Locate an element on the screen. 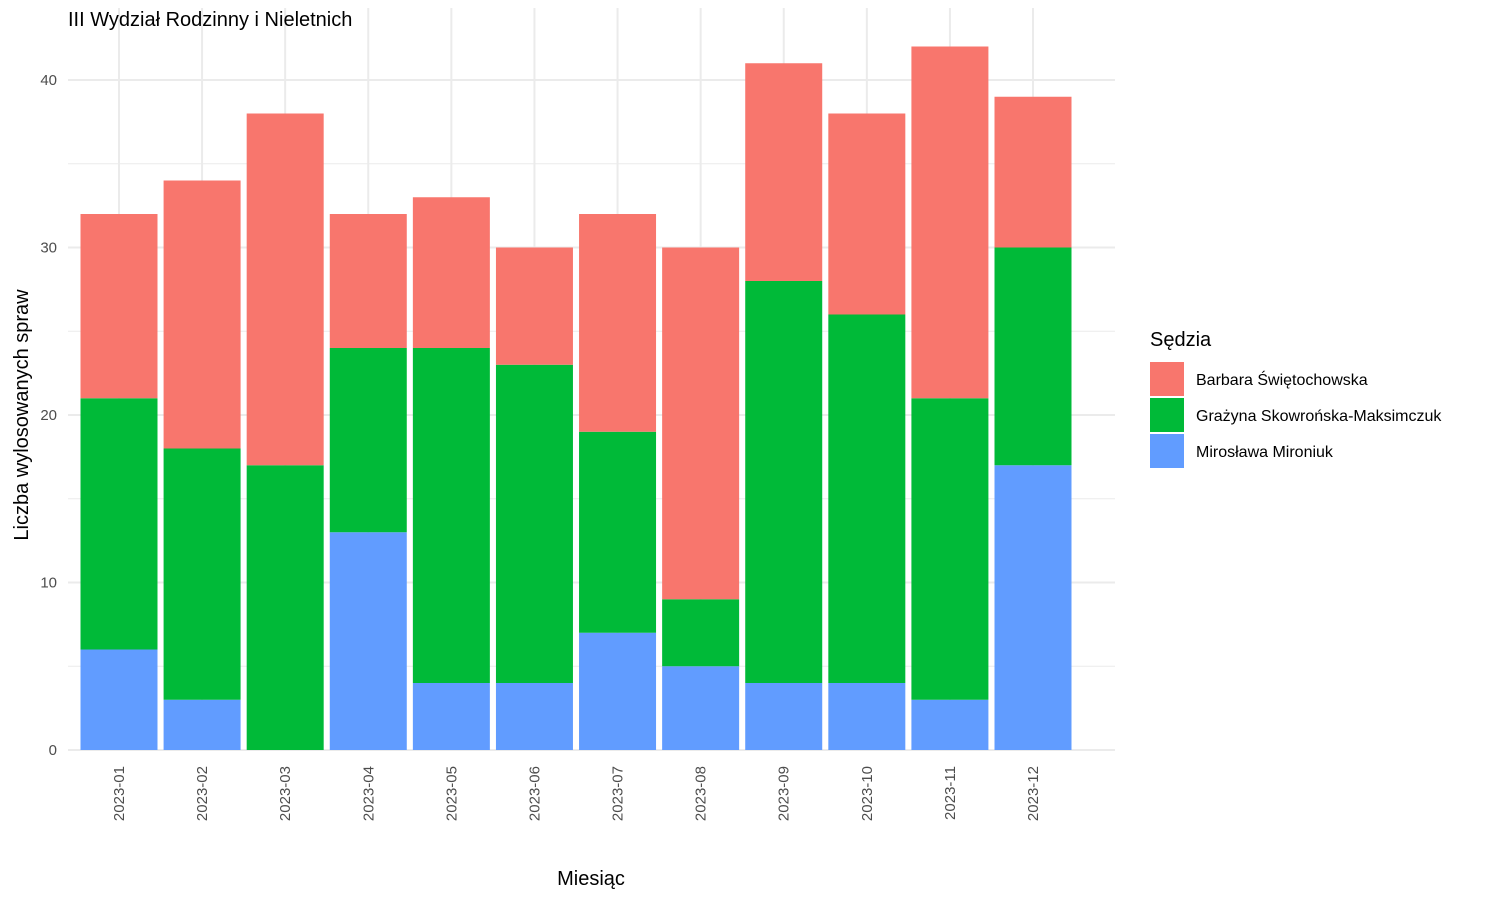  x-tick-label: 2023-11 is located at coordinates (950, 793).